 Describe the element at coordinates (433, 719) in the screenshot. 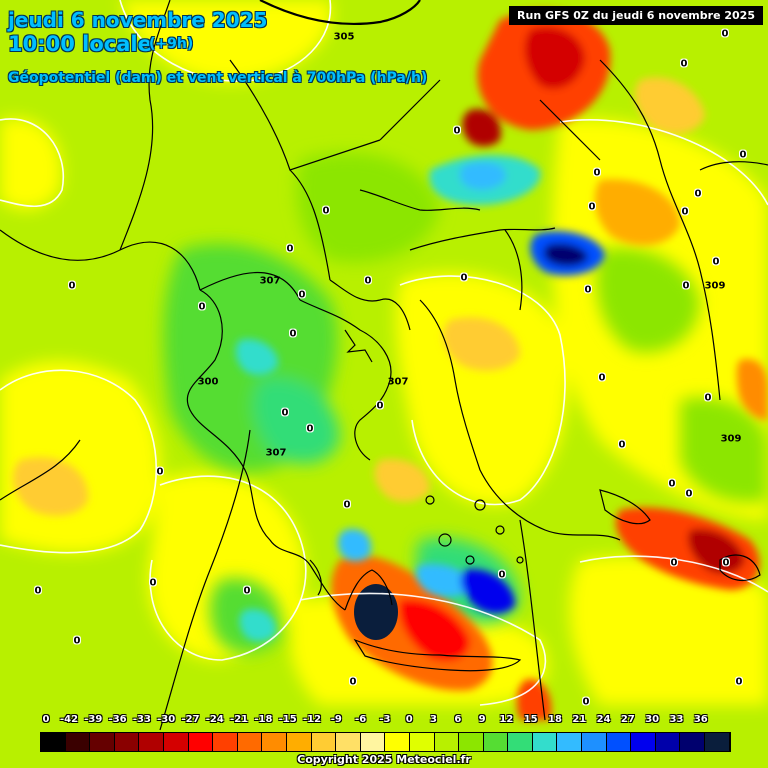

I see `legend-tick-label: 3` at that location.